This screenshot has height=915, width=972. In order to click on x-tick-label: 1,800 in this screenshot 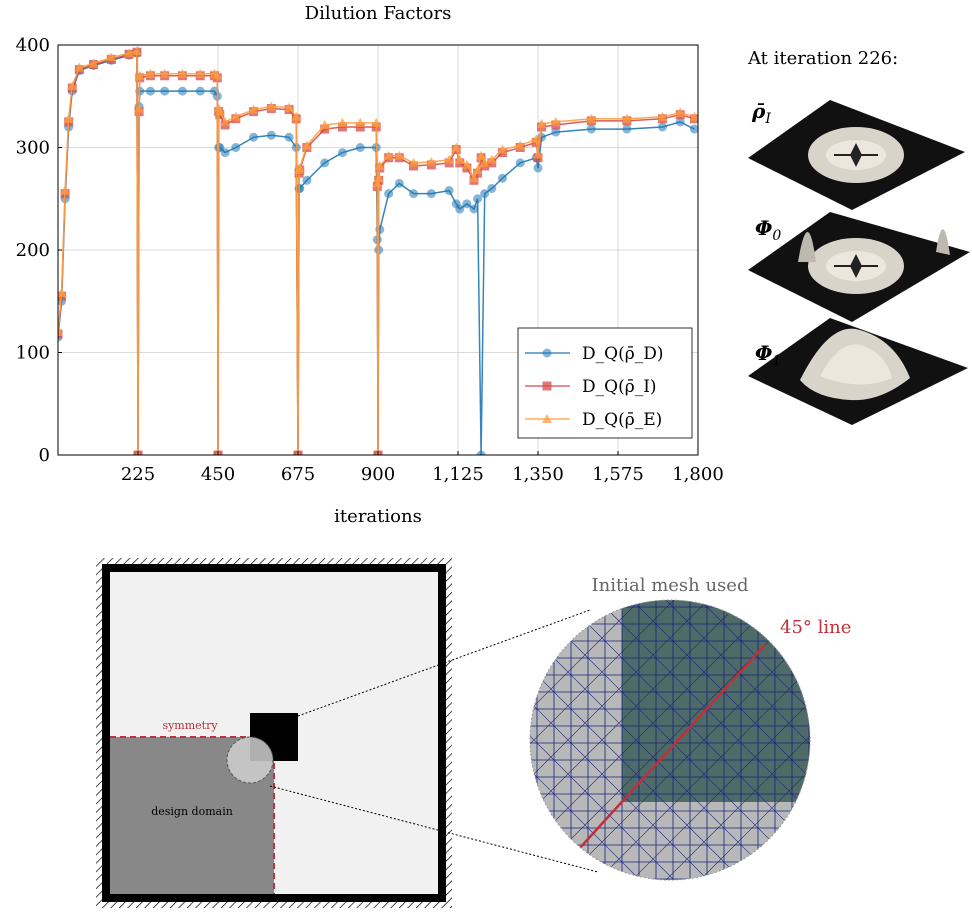, I will do `click(698, 474)`.